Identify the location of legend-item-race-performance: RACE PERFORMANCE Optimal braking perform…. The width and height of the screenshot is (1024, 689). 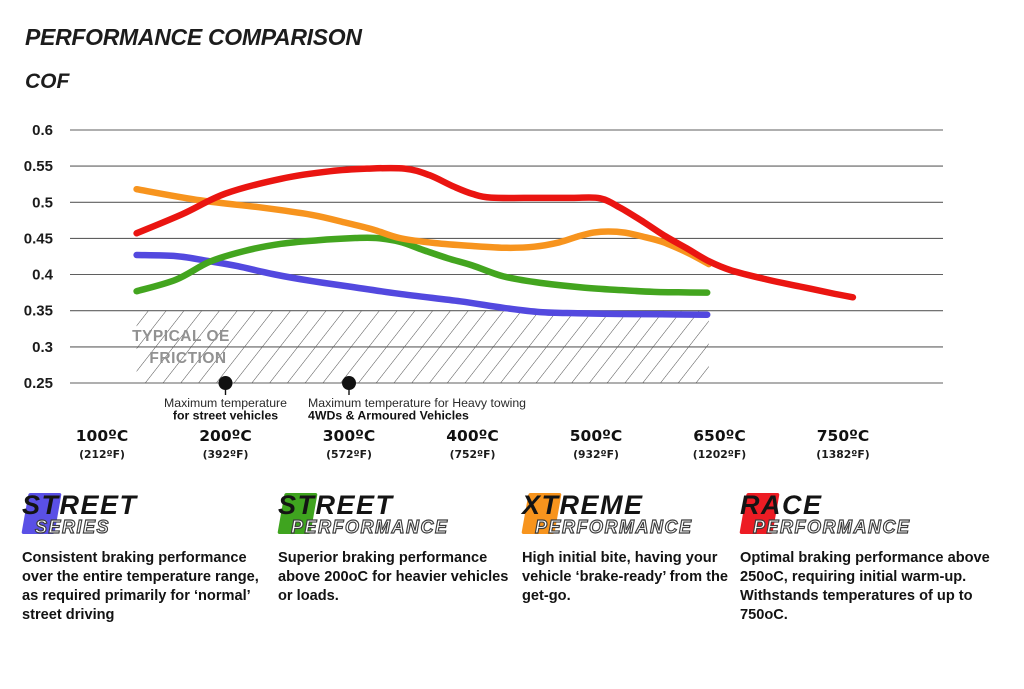
(871, 557).